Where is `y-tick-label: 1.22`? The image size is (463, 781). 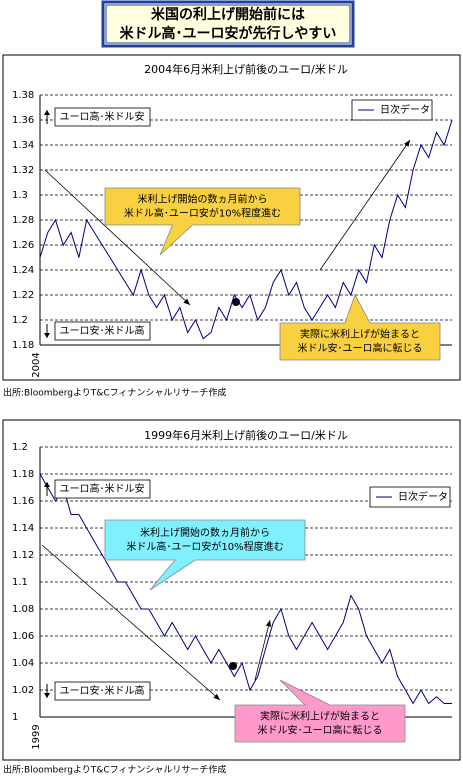
y-tick-label: 1.22 is located at coordinates (23, 295).